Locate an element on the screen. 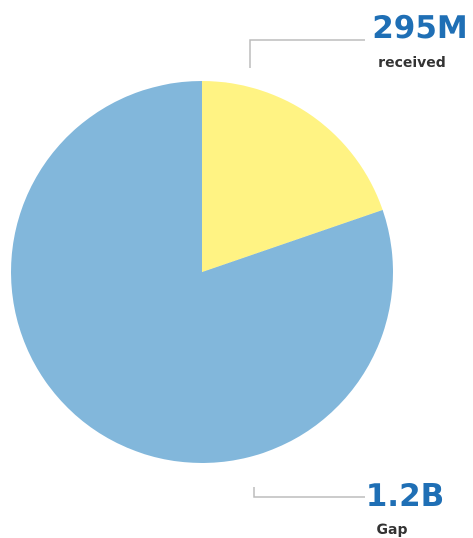 This screenshot has height=538, width=473. value-label: 295M is located at coordinates (420, 28).